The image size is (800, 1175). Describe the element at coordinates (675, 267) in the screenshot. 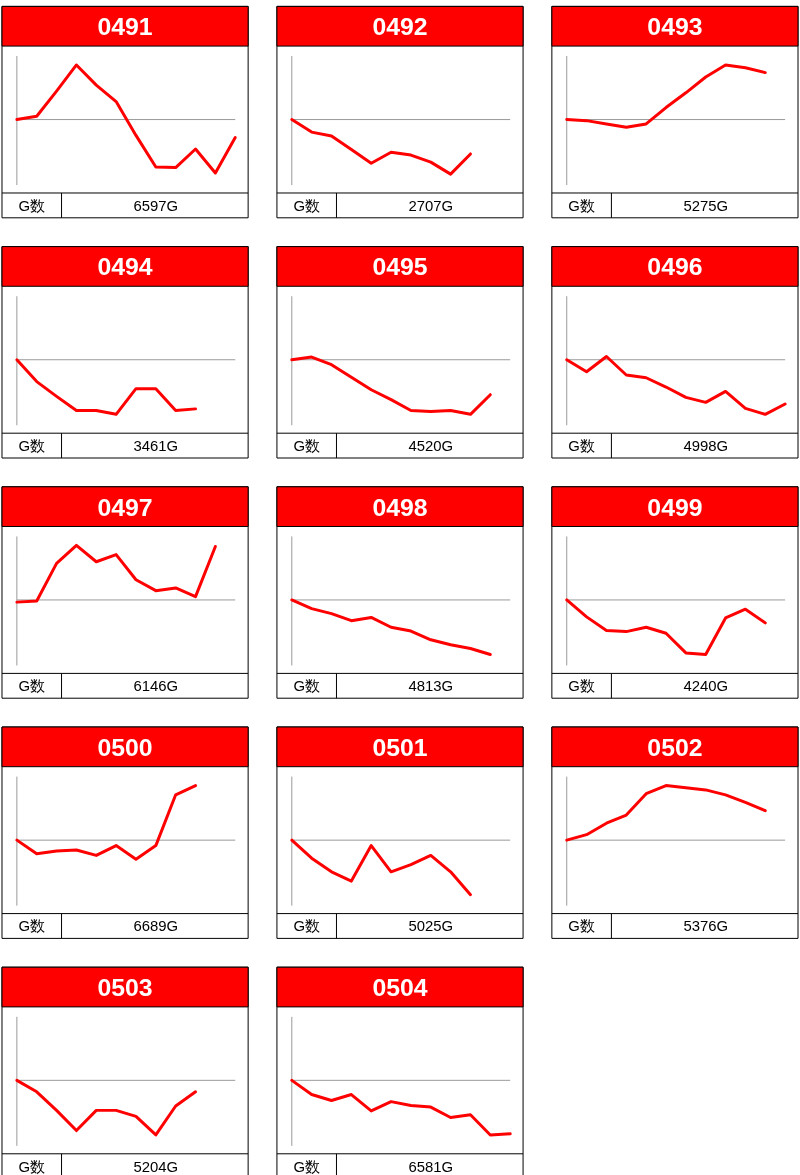

I see `chart-title: 0496` at that location.